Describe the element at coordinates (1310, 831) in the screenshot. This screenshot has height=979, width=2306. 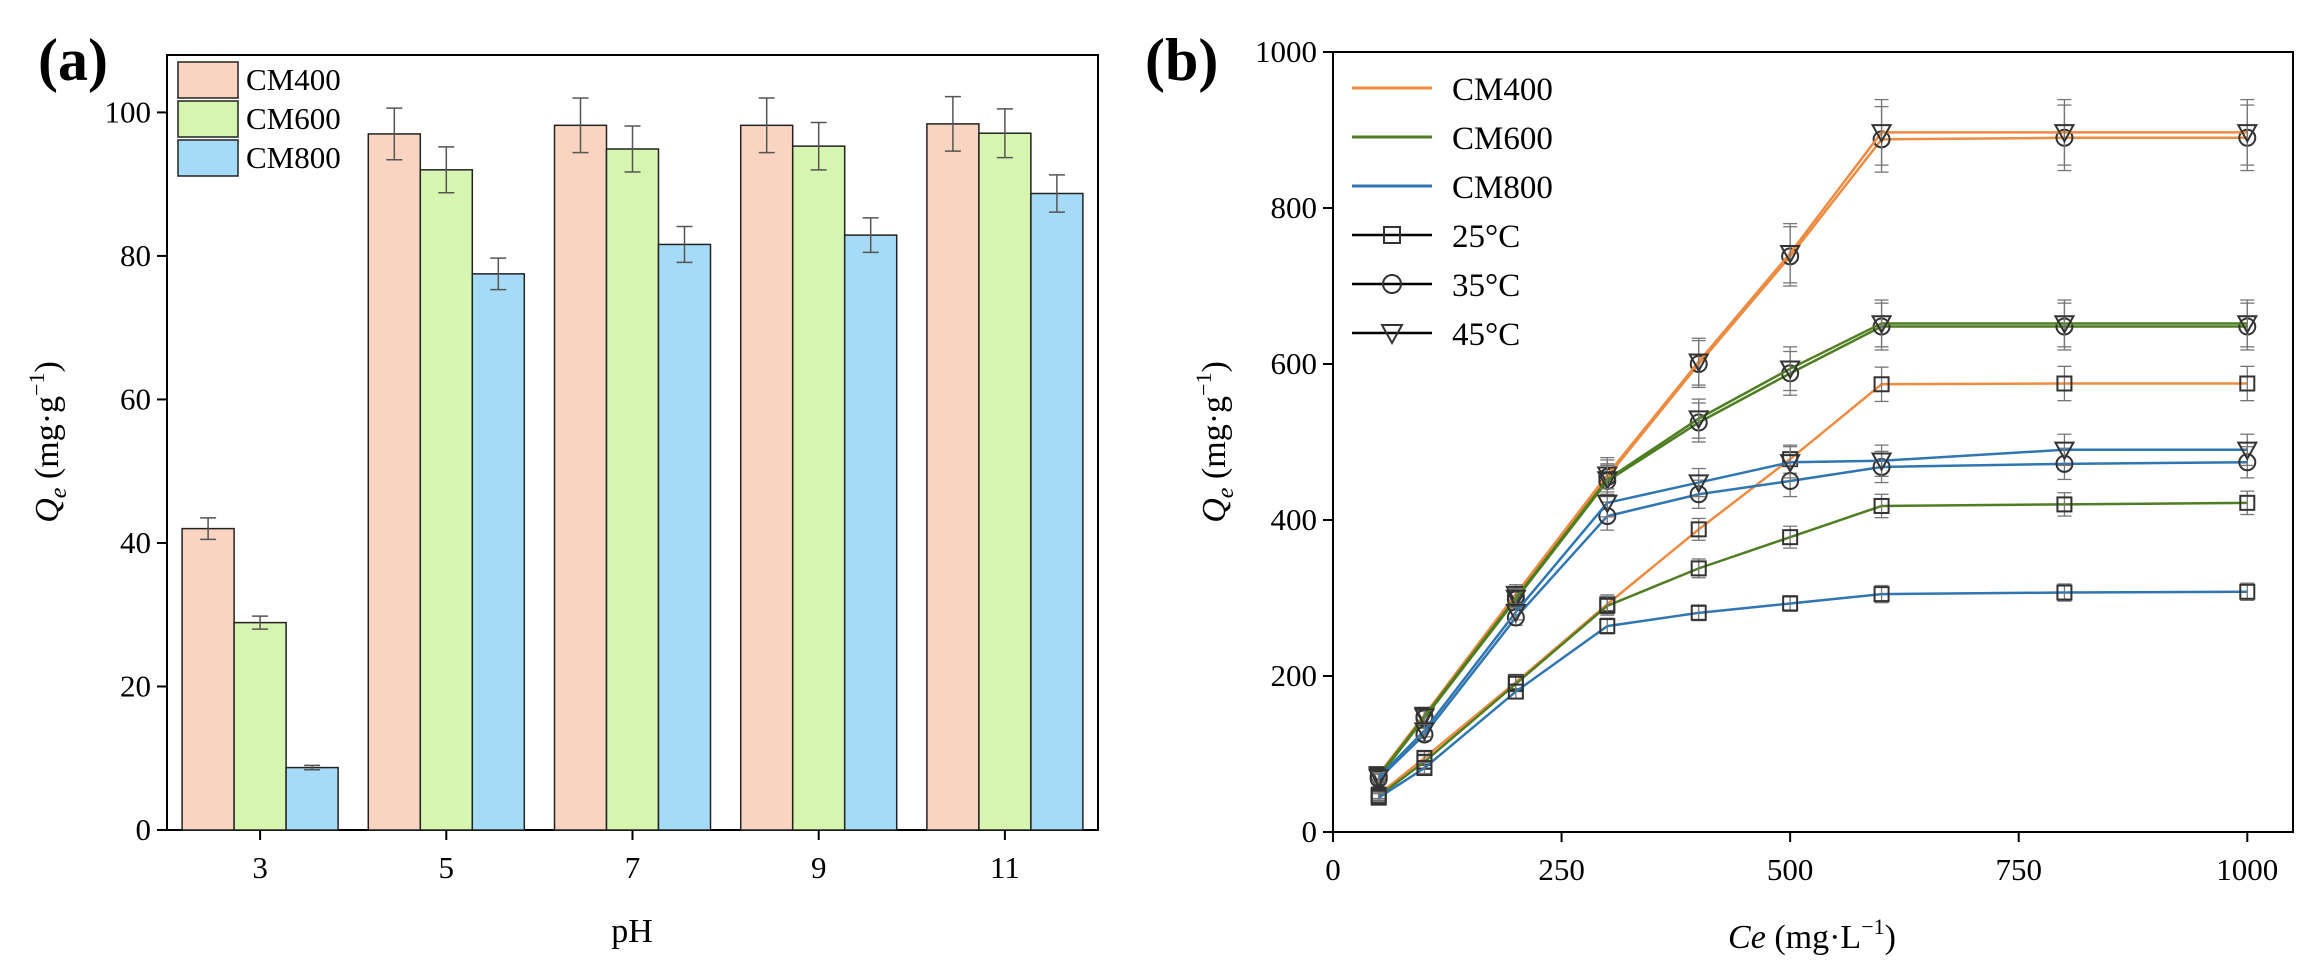
I see `y-tick-label: 0` at that location.